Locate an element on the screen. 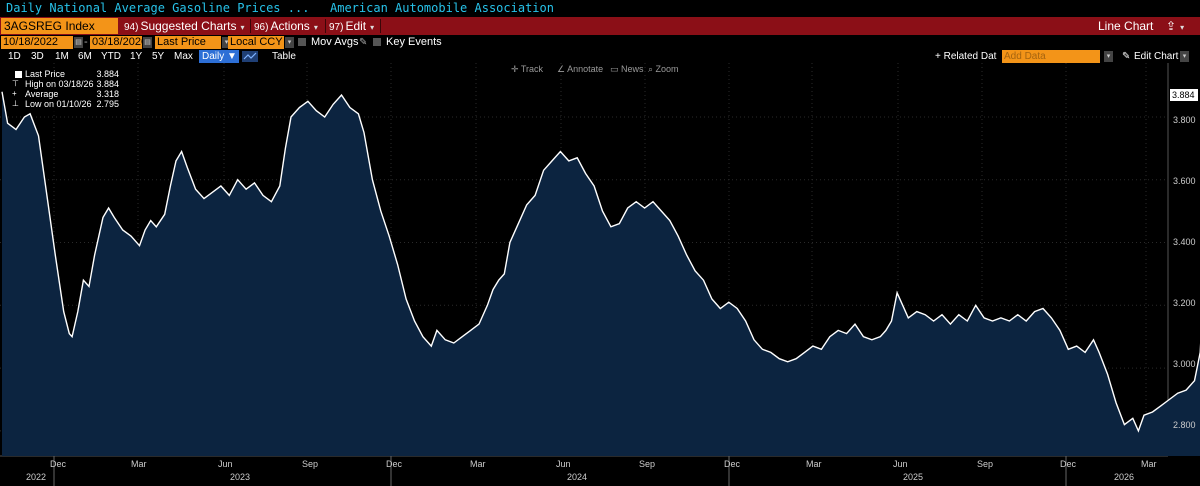 The width and height of the screenshot is (1200, 486). zoom-tool: ⌕ Zoom is located at coordinates (663, 69).